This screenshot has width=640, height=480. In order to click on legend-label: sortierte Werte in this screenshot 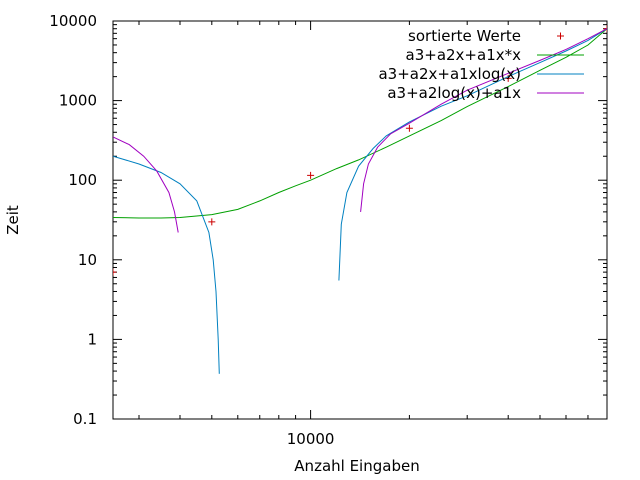, I will do `click(464, 36)`.